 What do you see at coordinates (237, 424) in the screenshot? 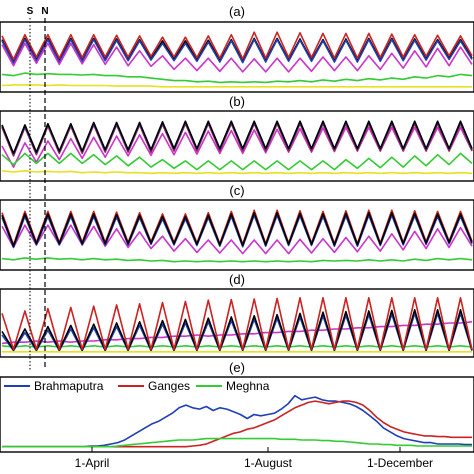
I see `series-line-e-ganges` at bounding box center [237, 424].